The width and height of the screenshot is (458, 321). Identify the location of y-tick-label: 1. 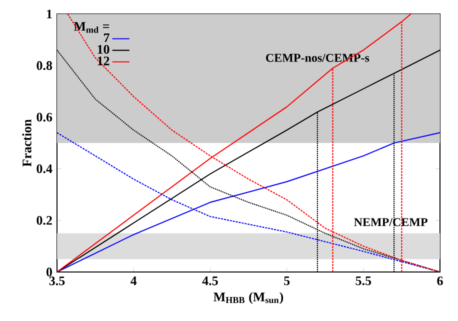
(49, 14).